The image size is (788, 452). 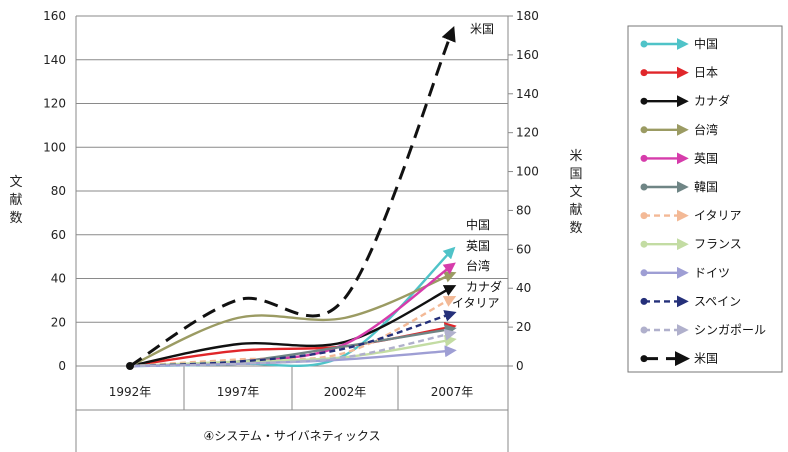 I want to click on right-axis-ticks: 0 20 40 60 80 100 120 140 160 180, so click(x=523, y=191).